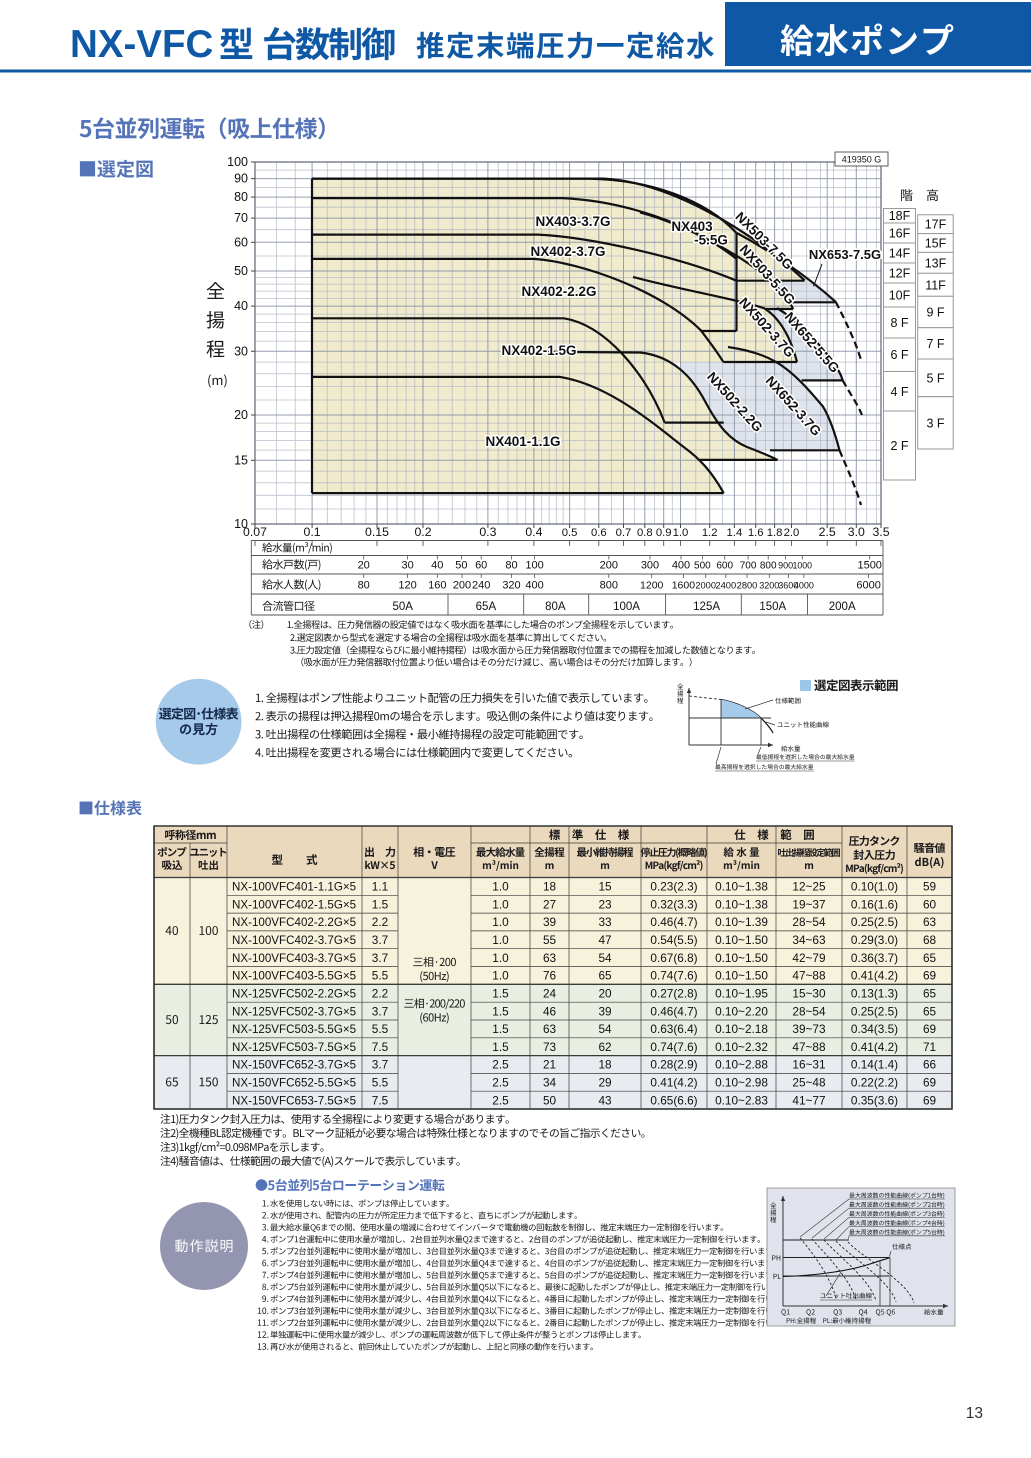  Describe the element at coordinates (741, 1065) in the screenshot. I see `svg-text: 0.10~2.88` at that location.